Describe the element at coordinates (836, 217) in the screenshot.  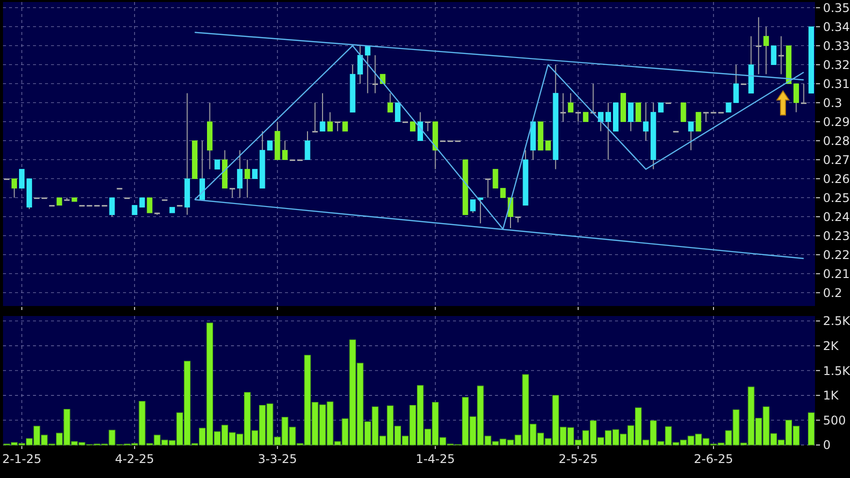
I see `y-tick-label: 0.24` at that location.